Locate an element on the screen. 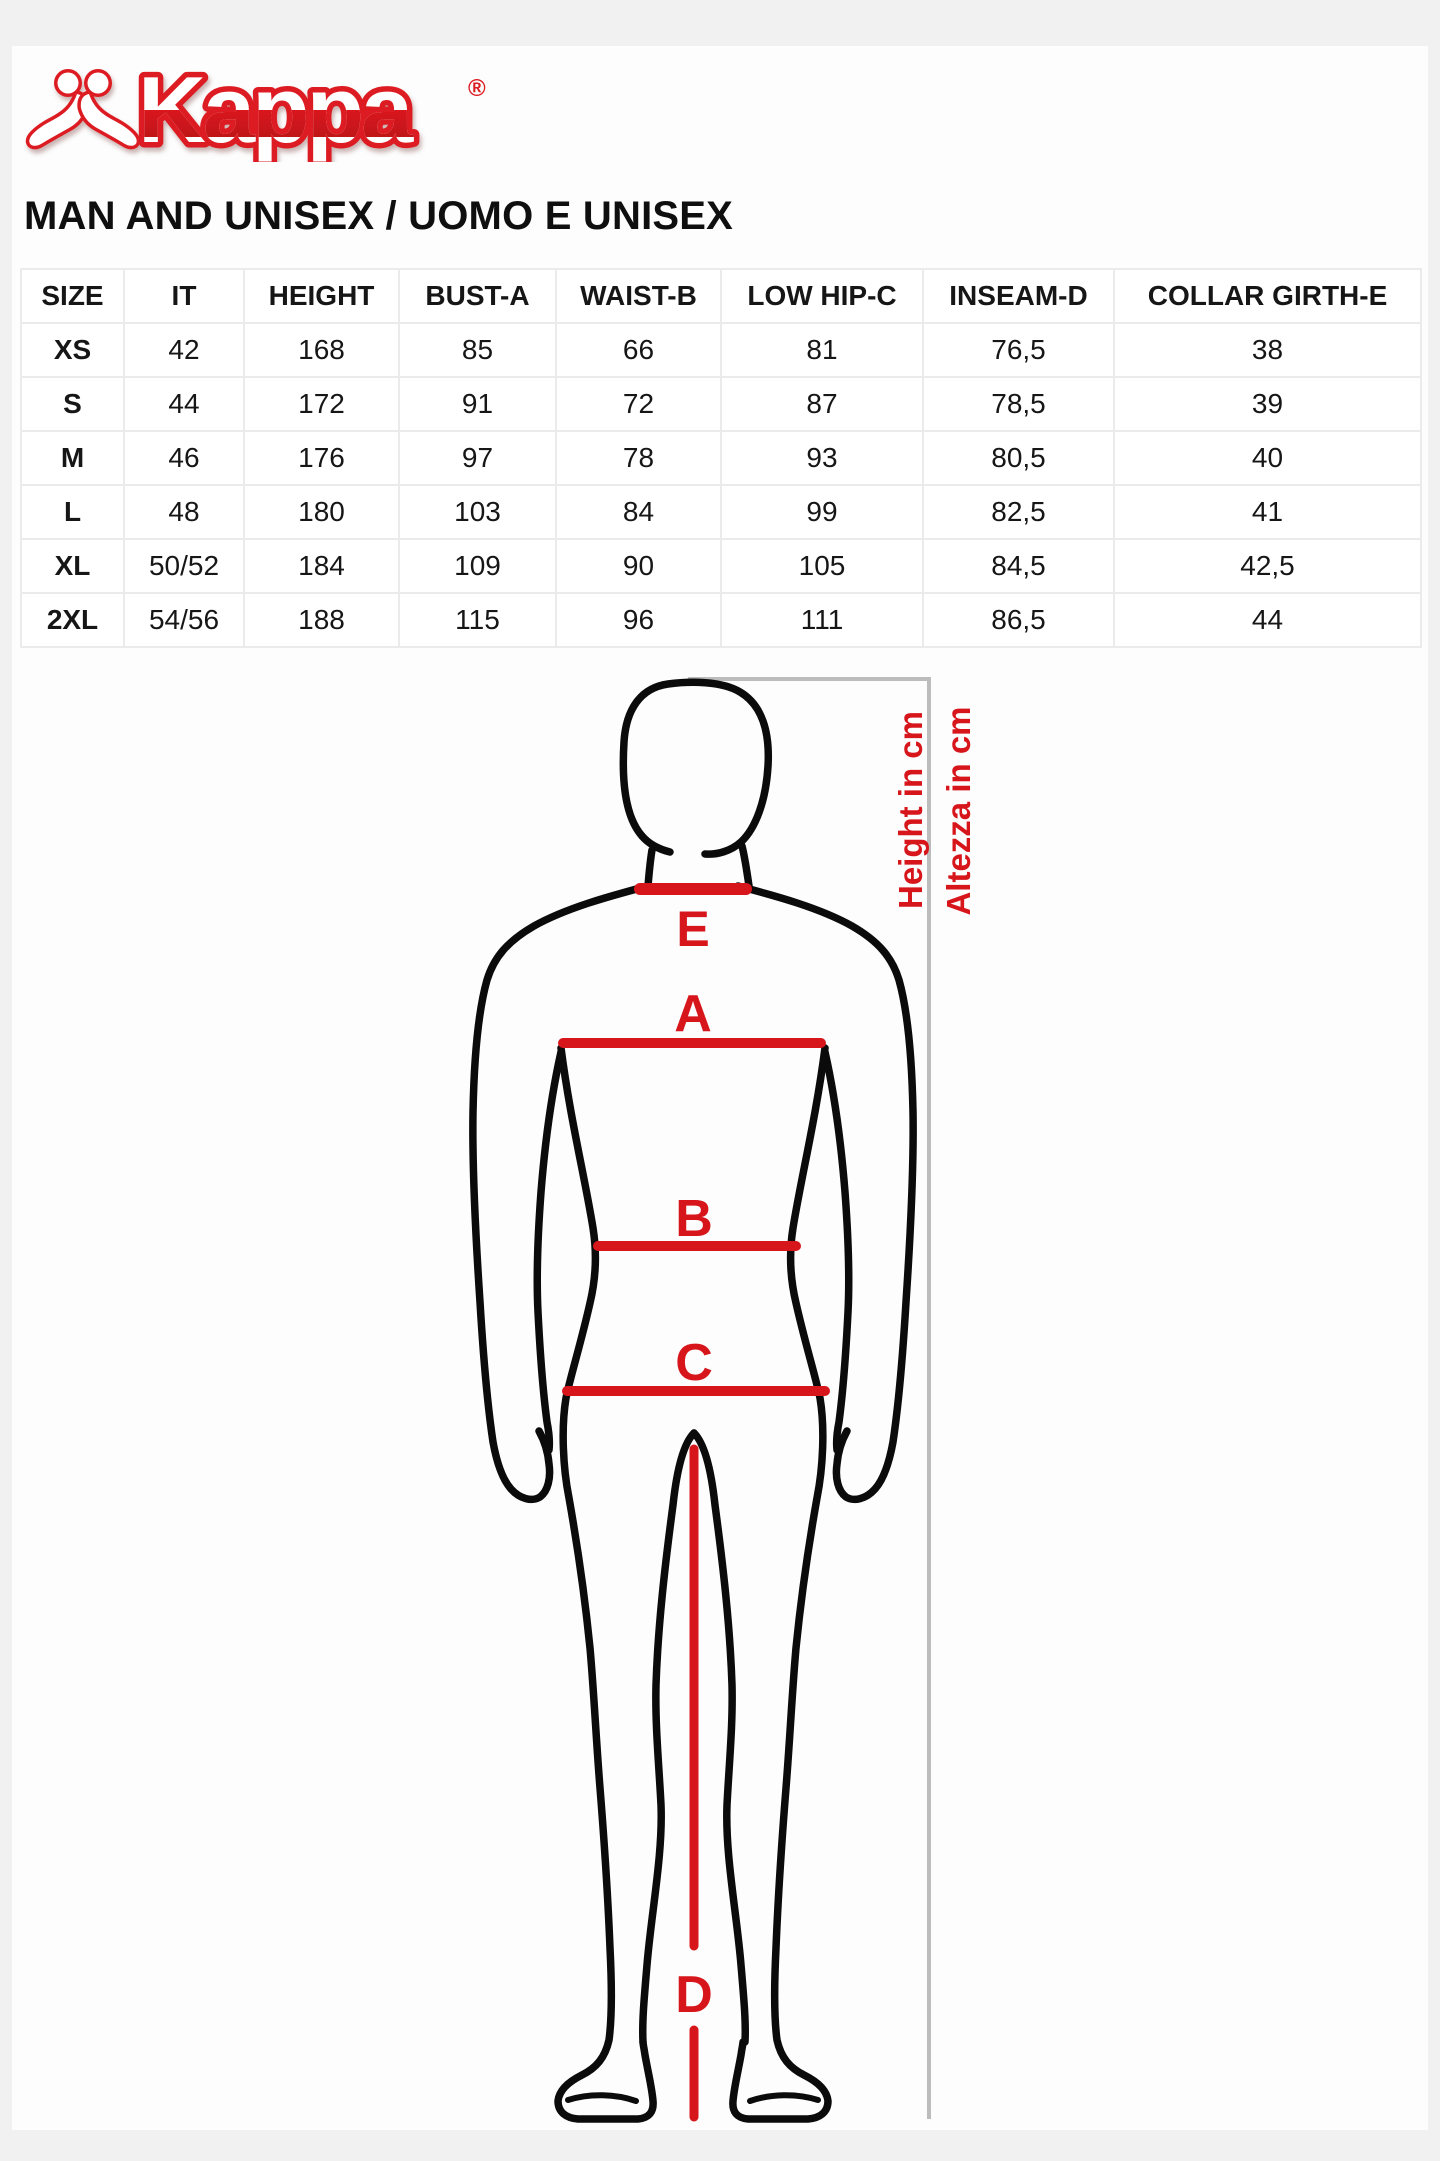  kappa-logo-svg: Kappa Kappa ® is located at coordinates (255, 110).